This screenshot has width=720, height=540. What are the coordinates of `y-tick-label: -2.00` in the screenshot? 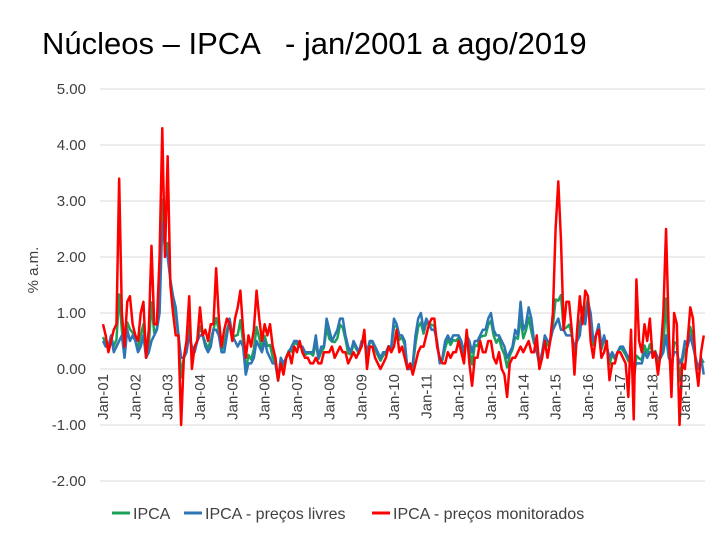 It's located at (69, 481).